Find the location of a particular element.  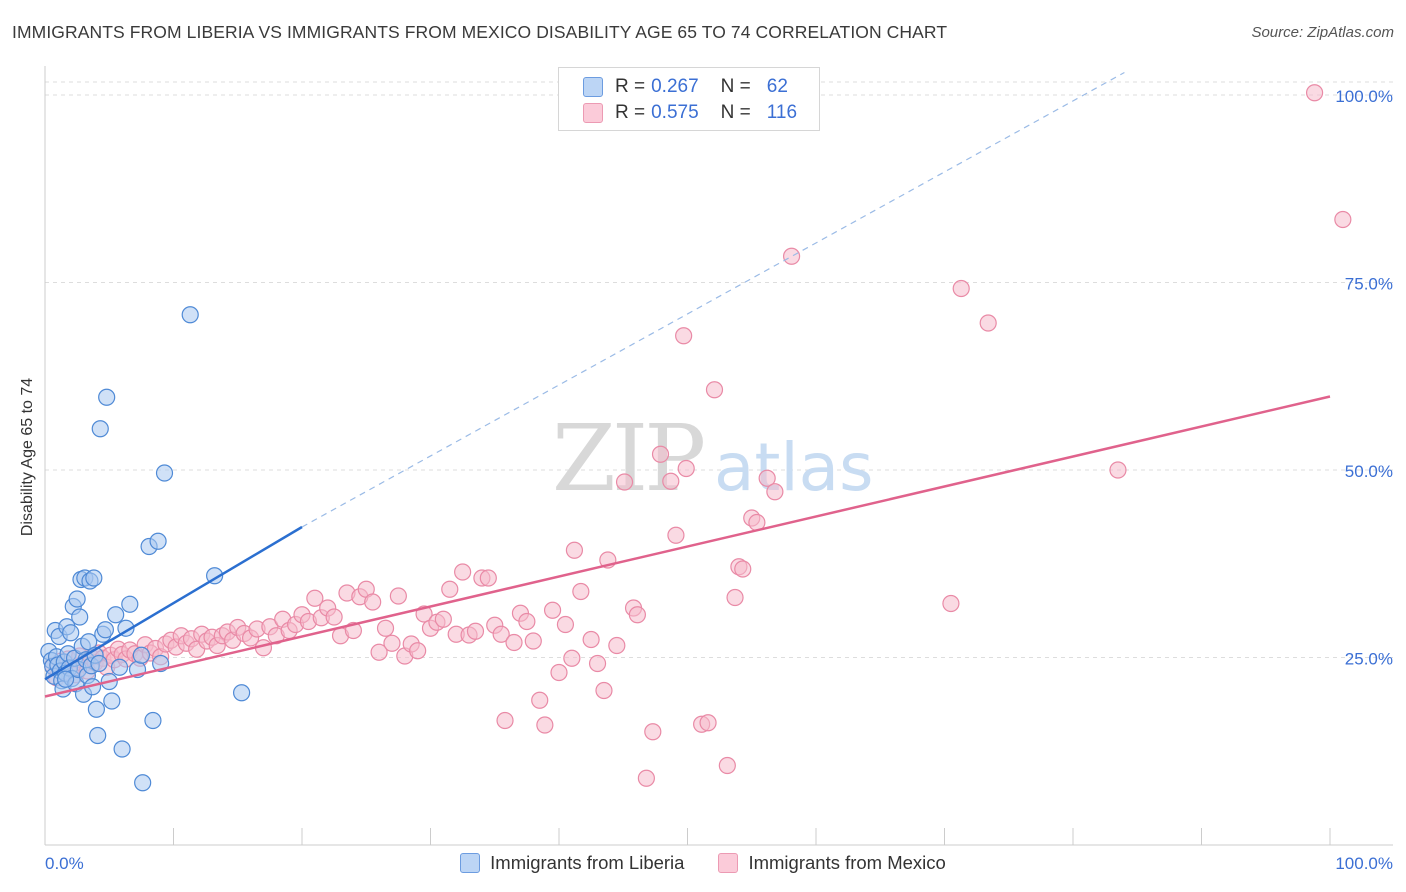

n-value: 116 is located at coordinates (782, 112).